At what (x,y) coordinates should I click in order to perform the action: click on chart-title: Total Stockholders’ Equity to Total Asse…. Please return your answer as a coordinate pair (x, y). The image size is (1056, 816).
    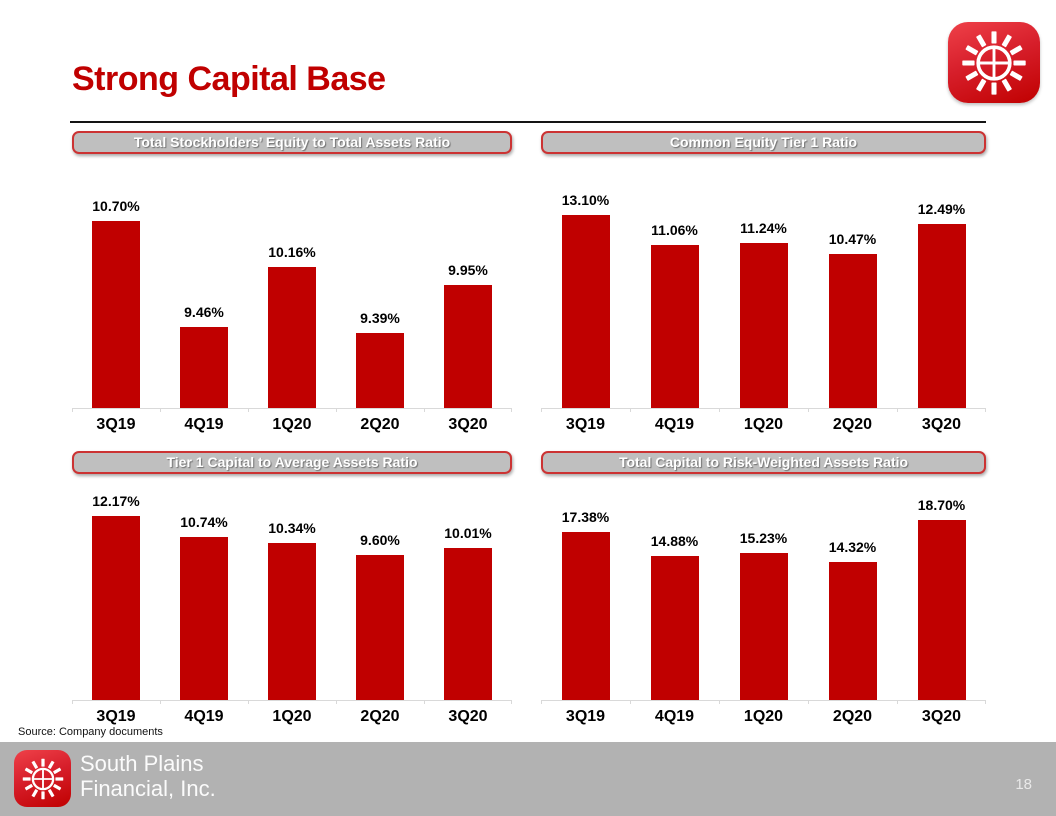
    Looking at the image, I should click on (292, 142).